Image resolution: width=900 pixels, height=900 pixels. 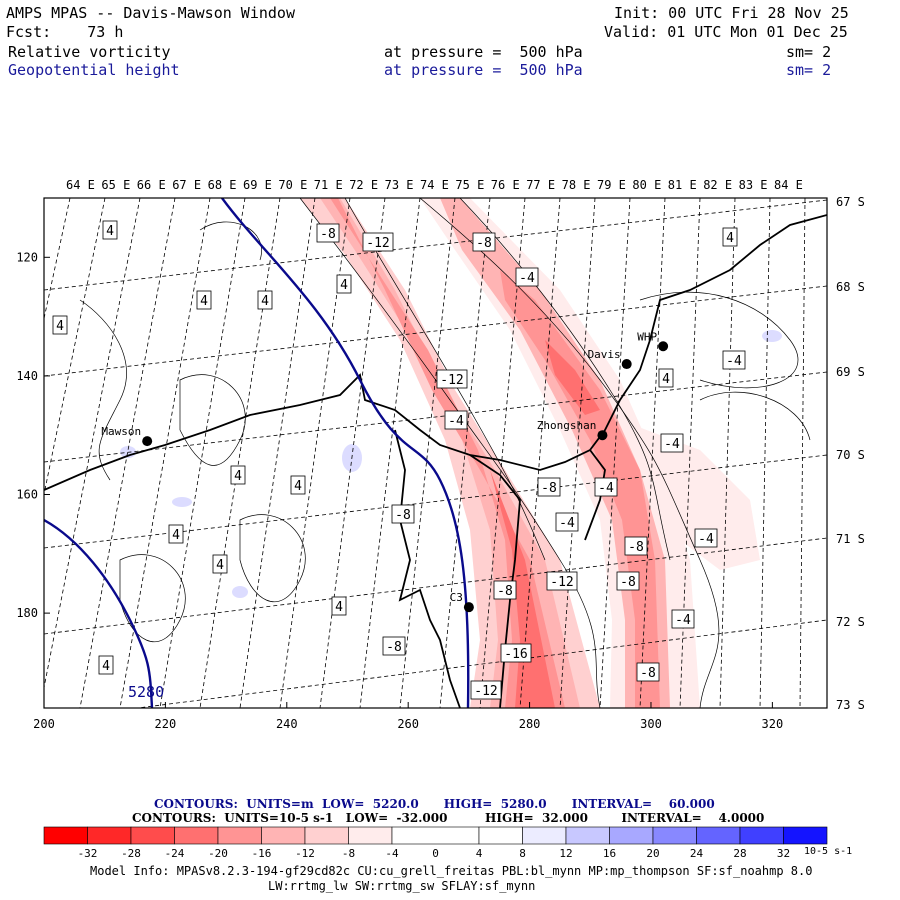 What do you see at coordinates (850, 455) in the screenshot?
I see `latitude-label: 70 S` at bounding box center [850, 455].